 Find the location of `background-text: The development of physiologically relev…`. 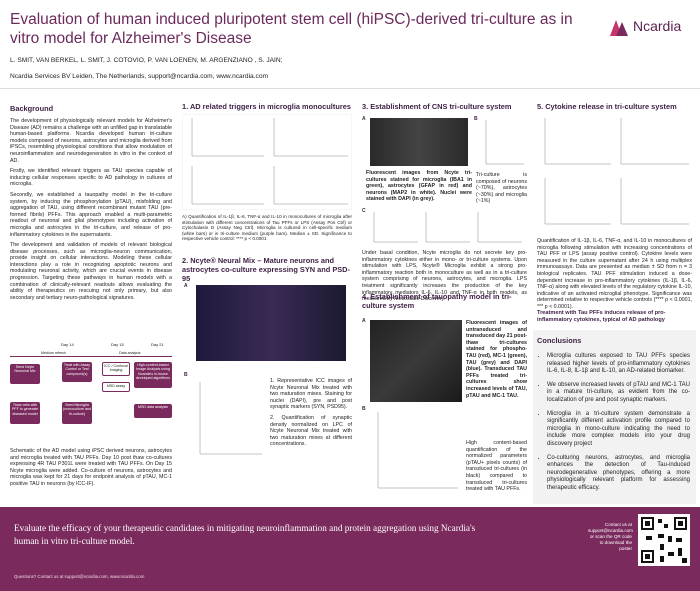

background-text: The development of physiologically relev… is located at coordinates (91, 211).